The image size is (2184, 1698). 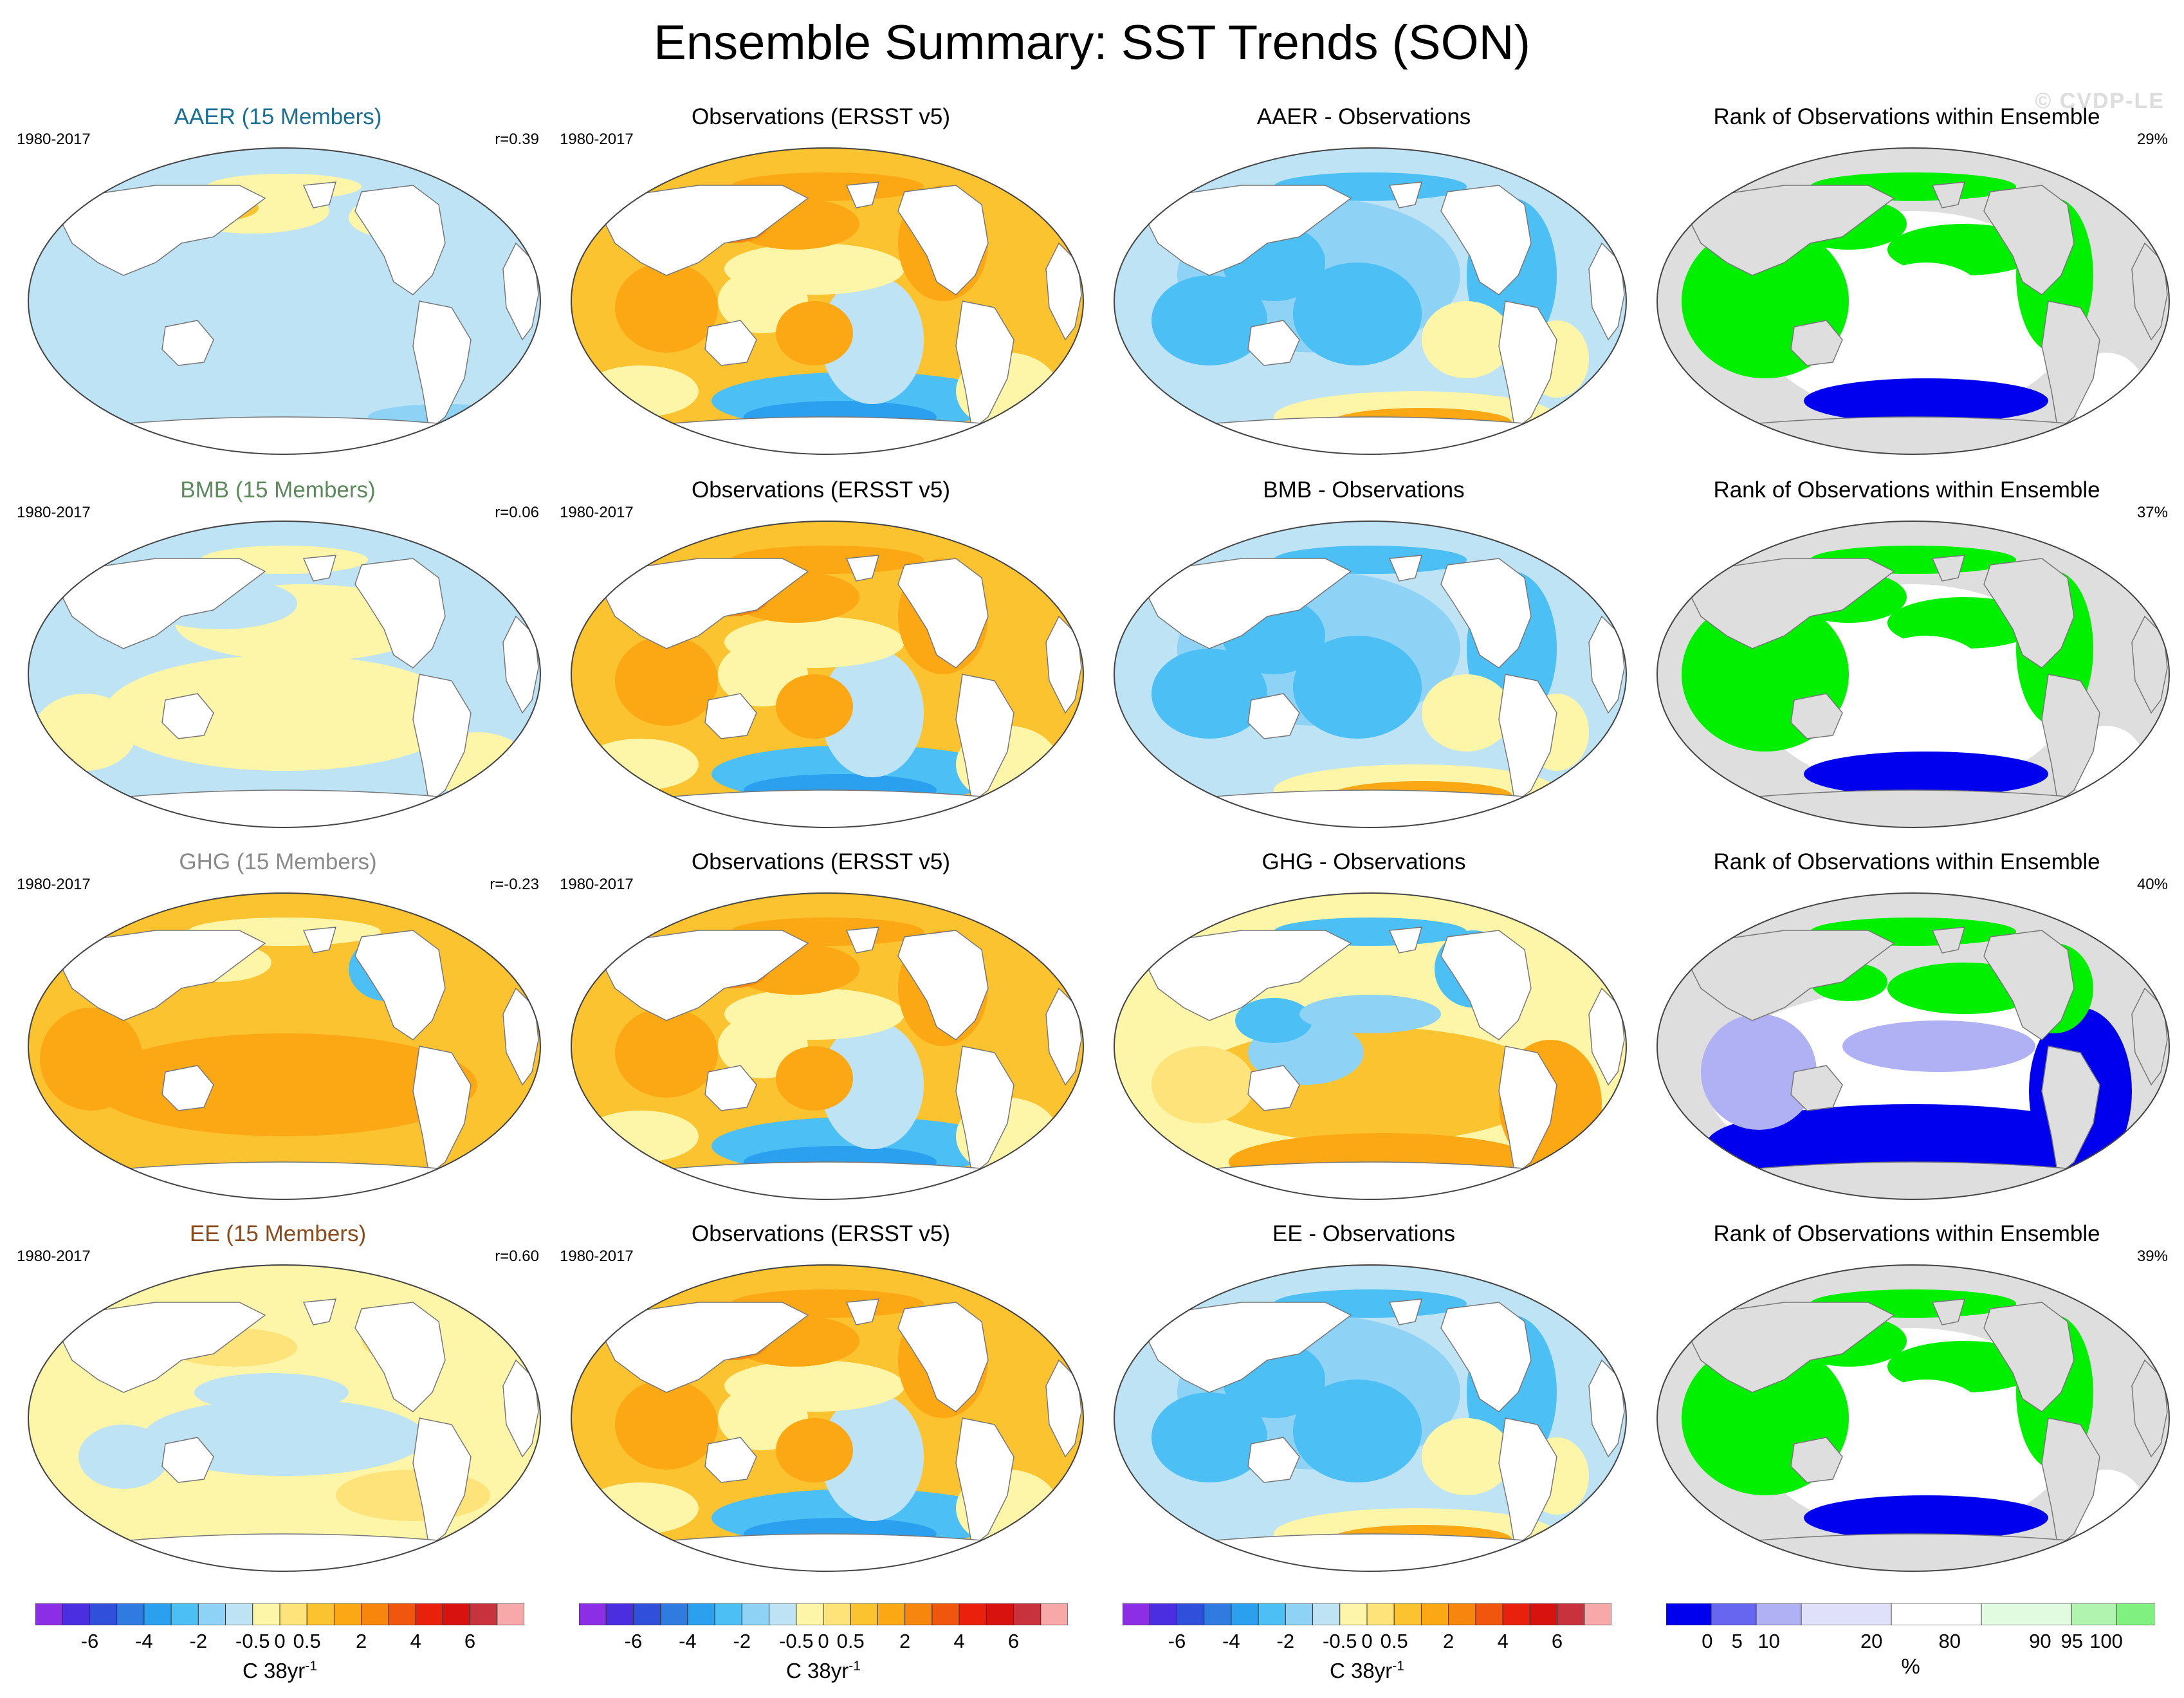 I want to click on colorbar-tick-label: 0.5, so click(x=851, y=1641).